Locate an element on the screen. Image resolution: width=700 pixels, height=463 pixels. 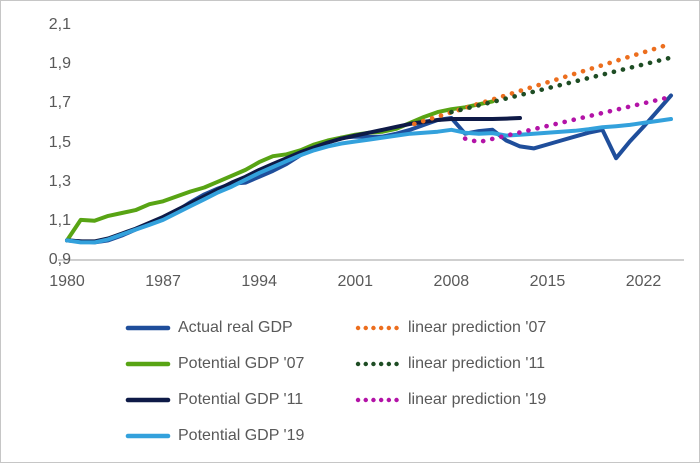
legend-label: linear prediction '19 is located at coordinates (477, 399).